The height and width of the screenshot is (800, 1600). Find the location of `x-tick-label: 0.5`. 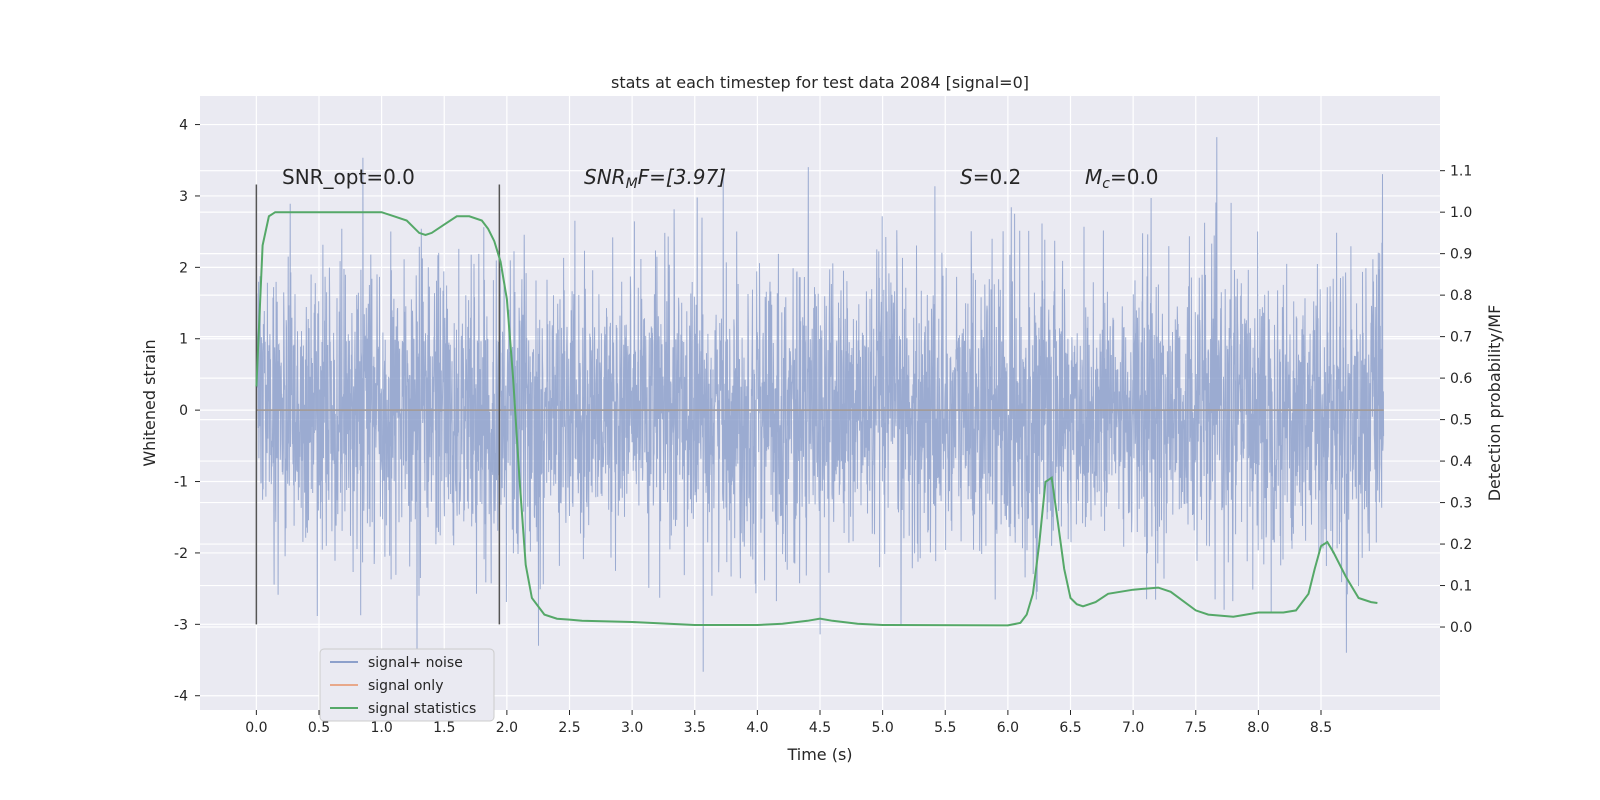

x-tick-label: 0.5 is located at coordinates (319, 728).